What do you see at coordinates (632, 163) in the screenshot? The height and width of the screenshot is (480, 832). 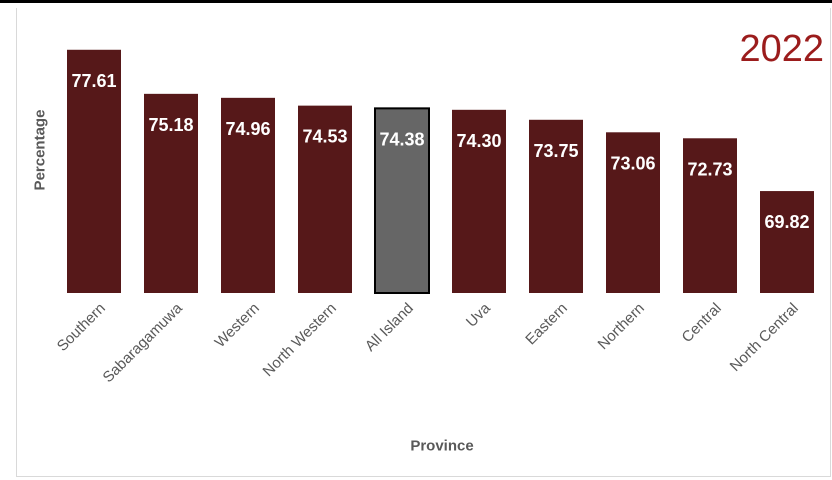 I see `value-label: 73.06` at bounding box center [632, 163].